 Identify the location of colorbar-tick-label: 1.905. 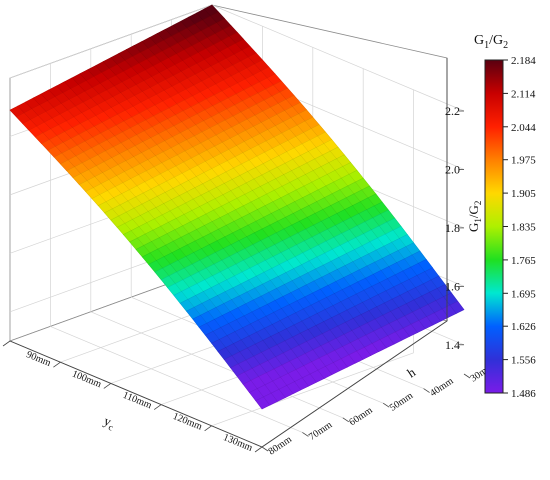
(523, 194).